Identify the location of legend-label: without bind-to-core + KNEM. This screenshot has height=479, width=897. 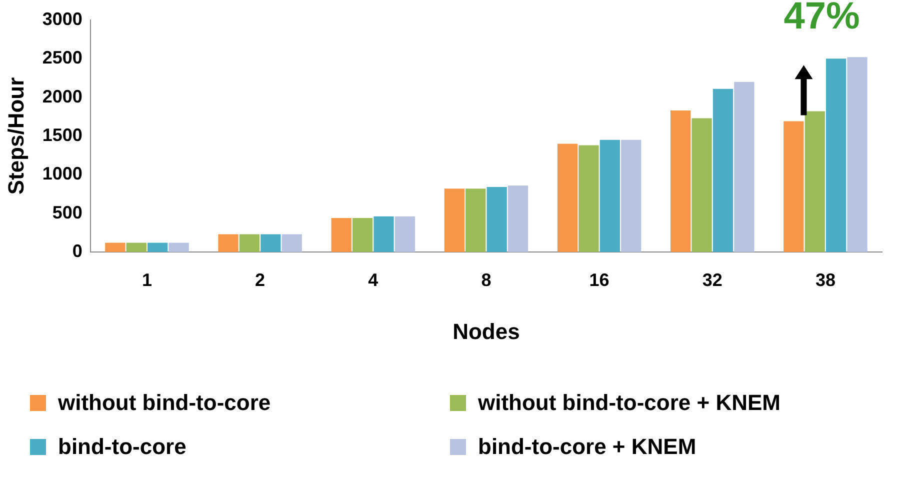
(629, 403).